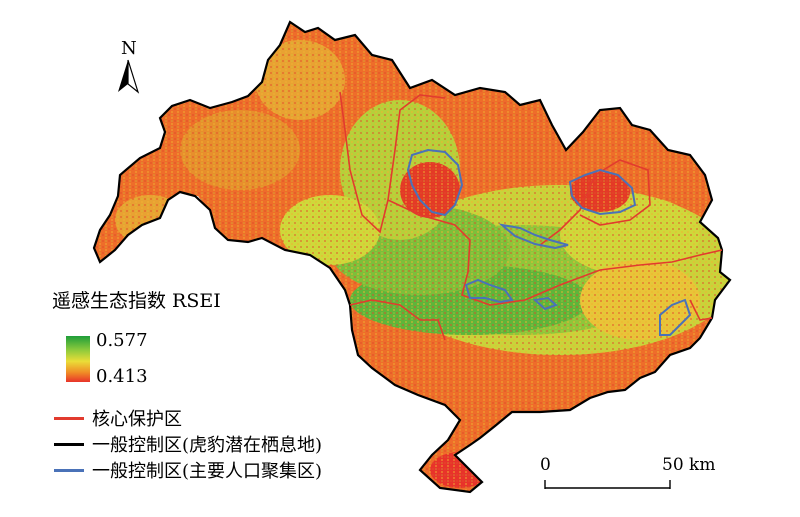 Image resolution: width=800 pixels, height=517 pixels. I want to click on population-zone-swatch, so click(69, 470).